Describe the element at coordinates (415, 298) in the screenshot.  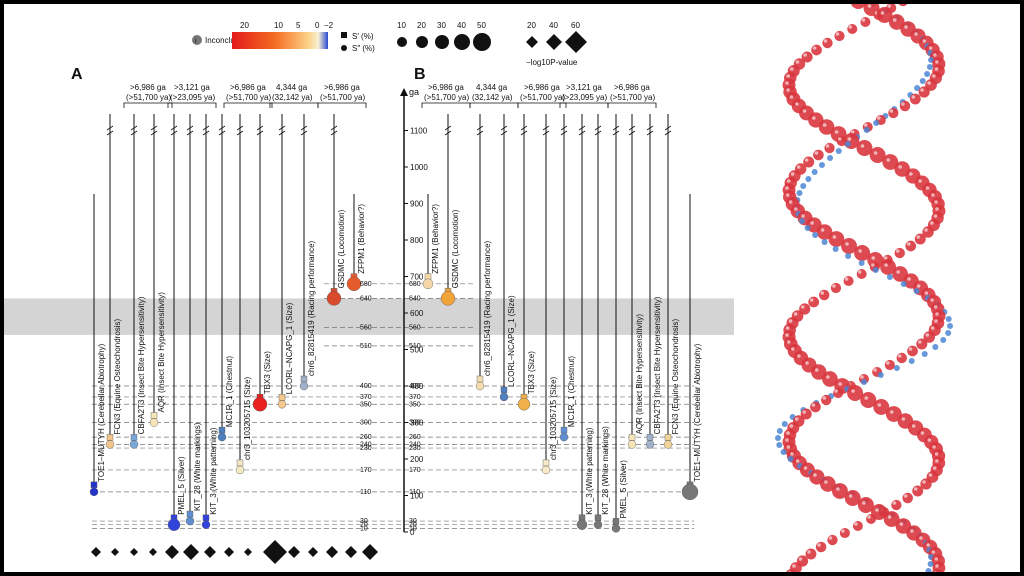
I see `ref-label-b: 640` at that location.